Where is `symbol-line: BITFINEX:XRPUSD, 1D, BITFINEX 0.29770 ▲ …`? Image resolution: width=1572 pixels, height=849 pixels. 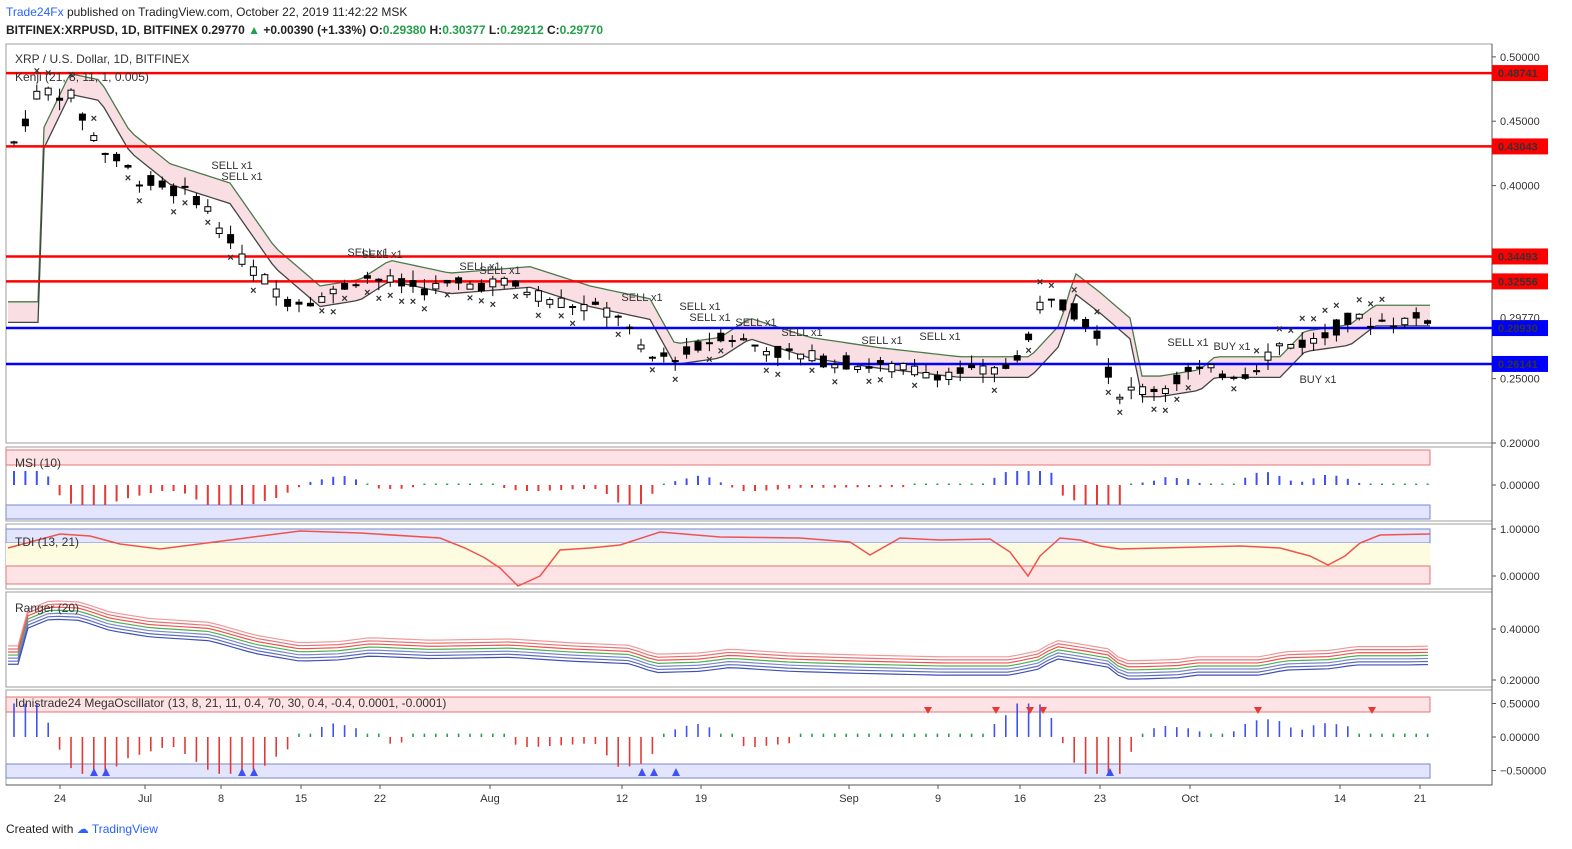
symbol-line: BITFINEX:XRPUSD, 1D, BITFINEX 0.29770 ▲ … is located at coordinates (304, 30).